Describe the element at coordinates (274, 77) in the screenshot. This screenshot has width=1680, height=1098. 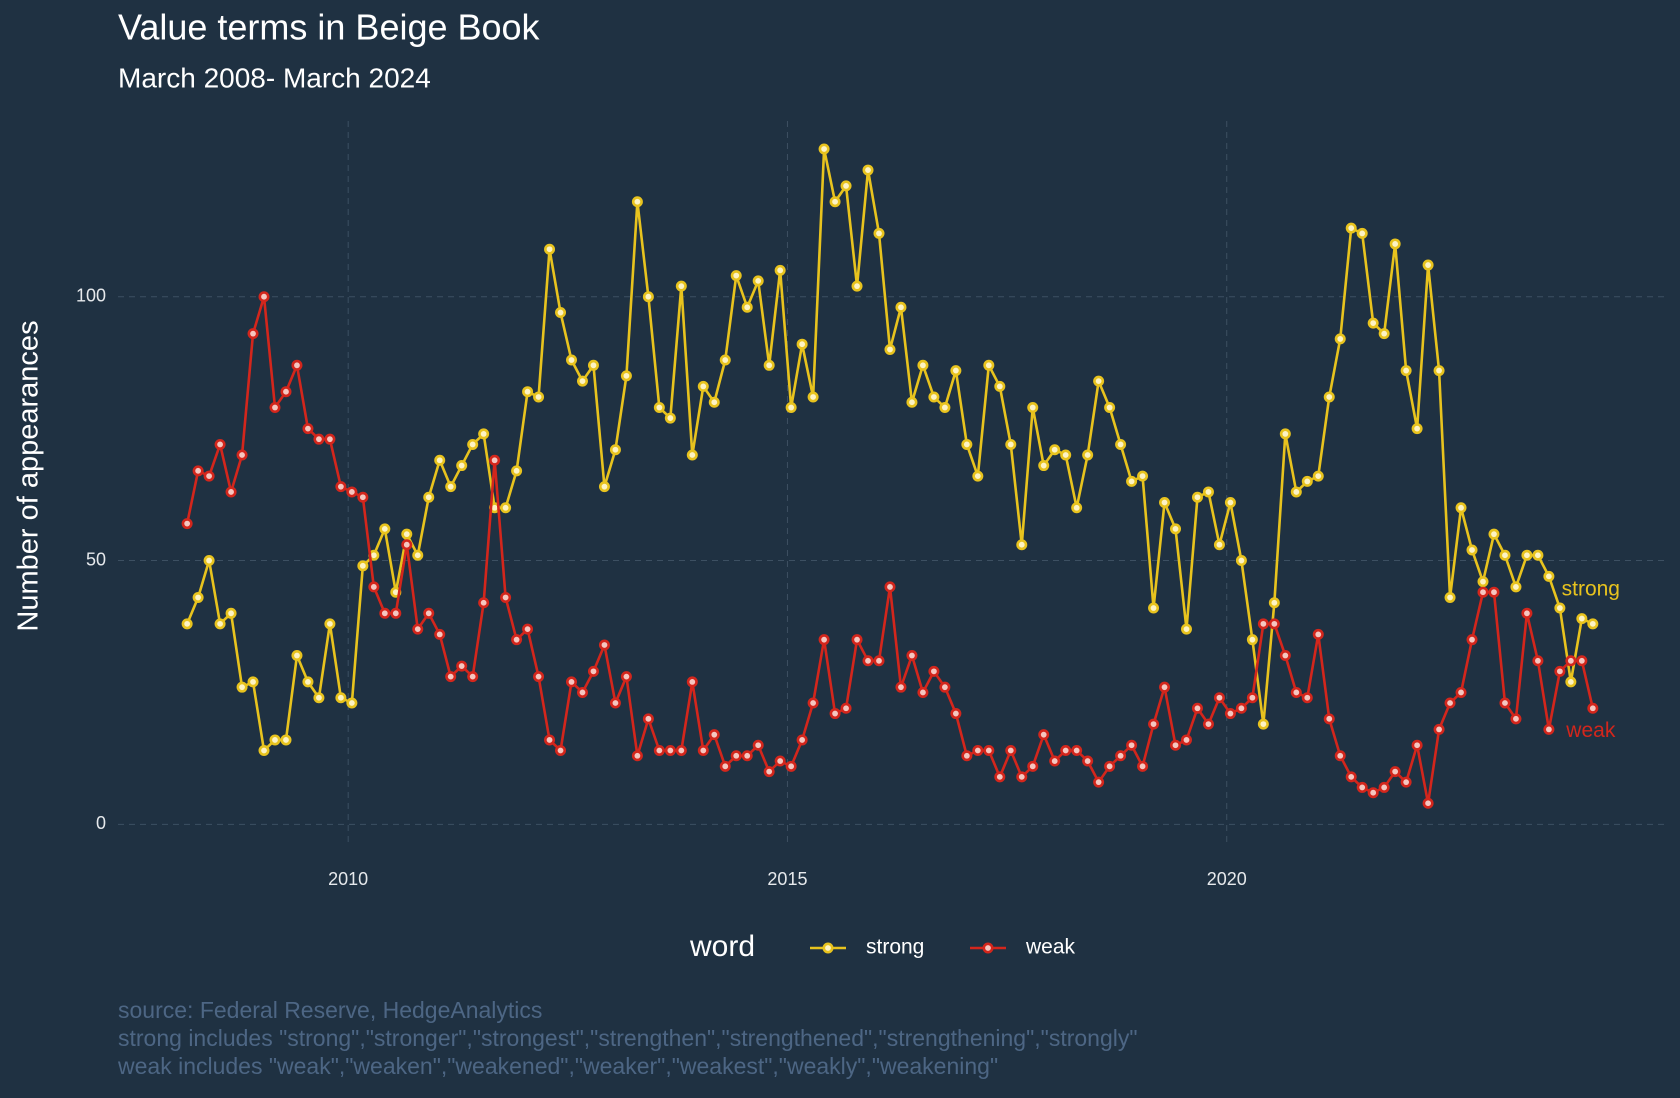
I see `chart-subtitle: March 2008- March 2024` at that location.